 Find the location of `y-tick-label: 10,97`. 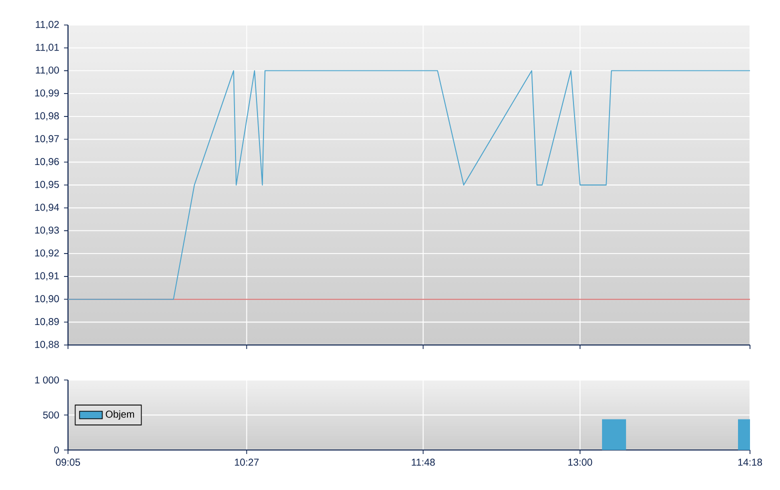

y-tick-label: 10,97 is located at coordinates (47, 139).